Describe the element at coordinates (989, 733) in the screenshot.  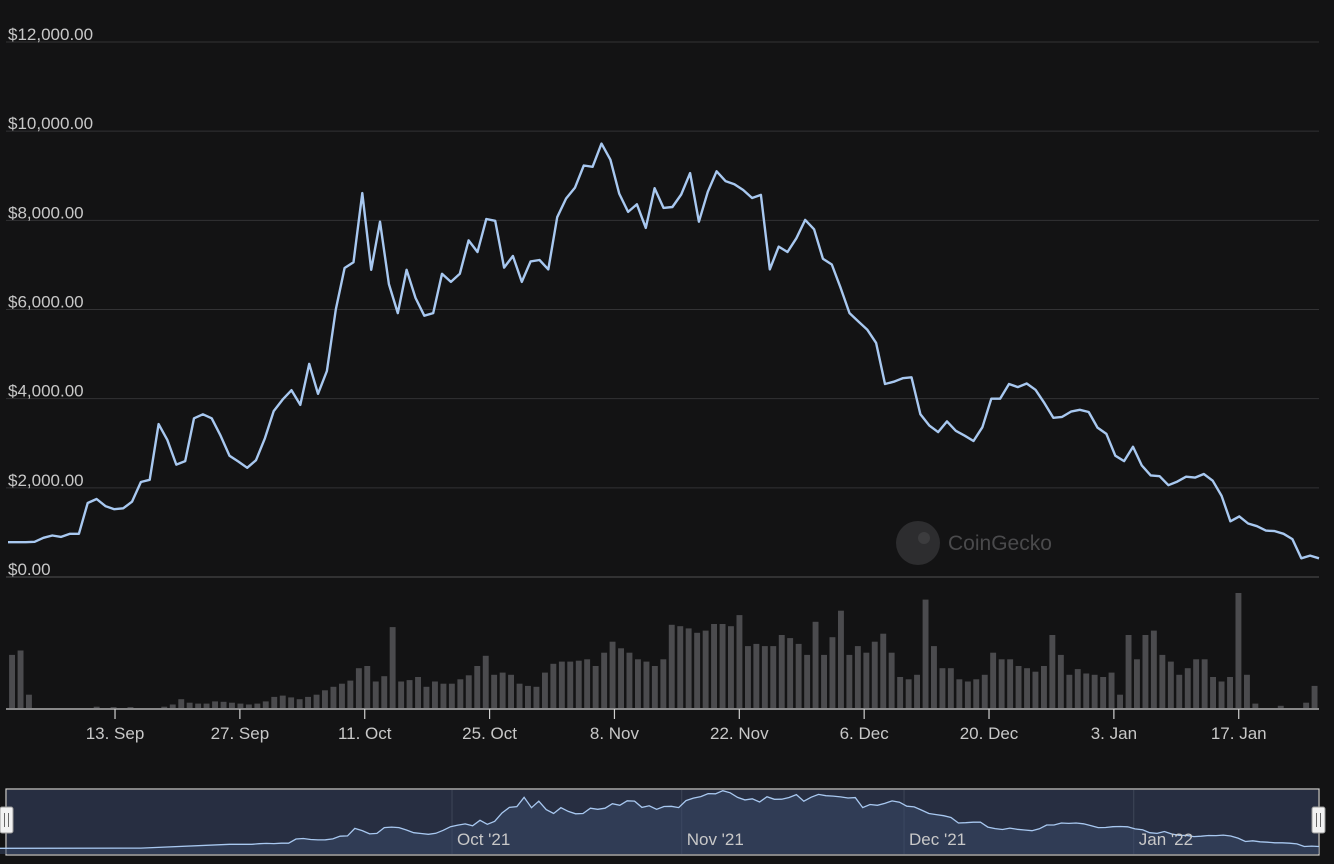
I see `x-tick-label: 20. Dec` at that location.